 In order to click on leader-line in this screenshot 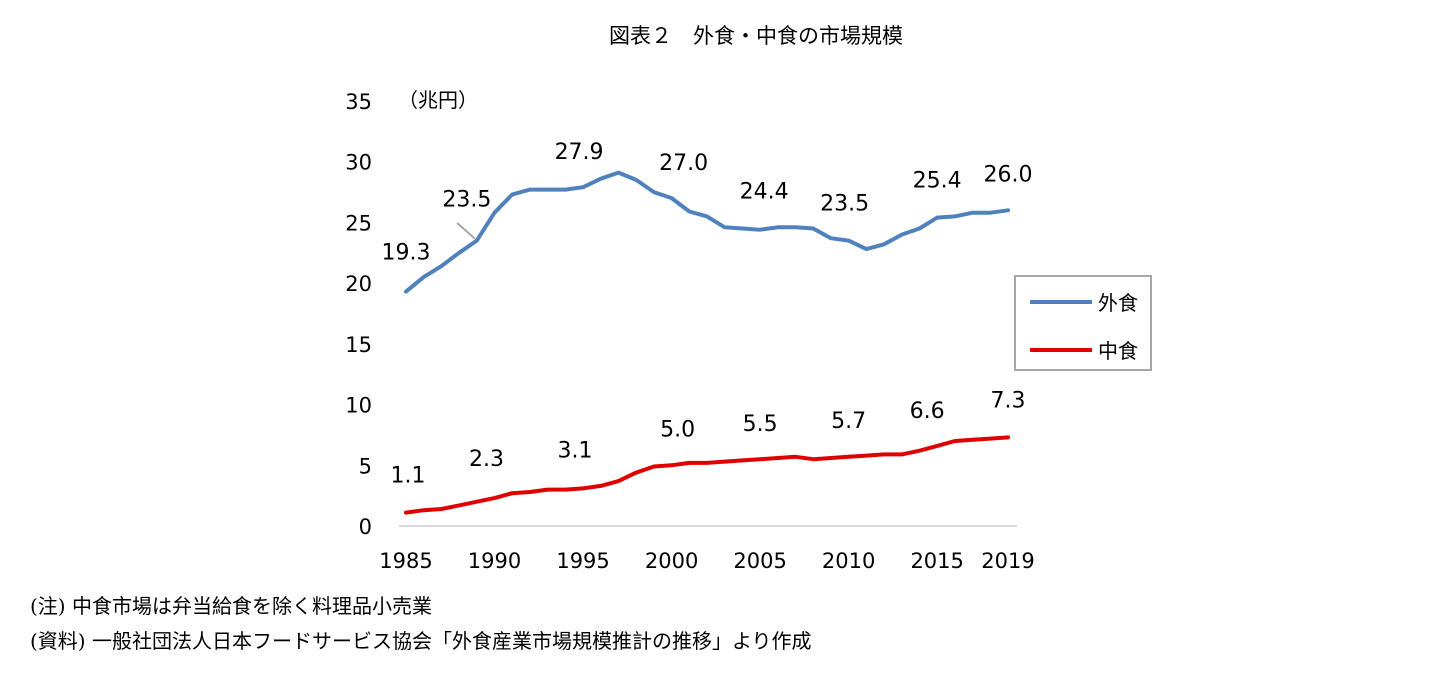, I will do `click(466, 231)`.